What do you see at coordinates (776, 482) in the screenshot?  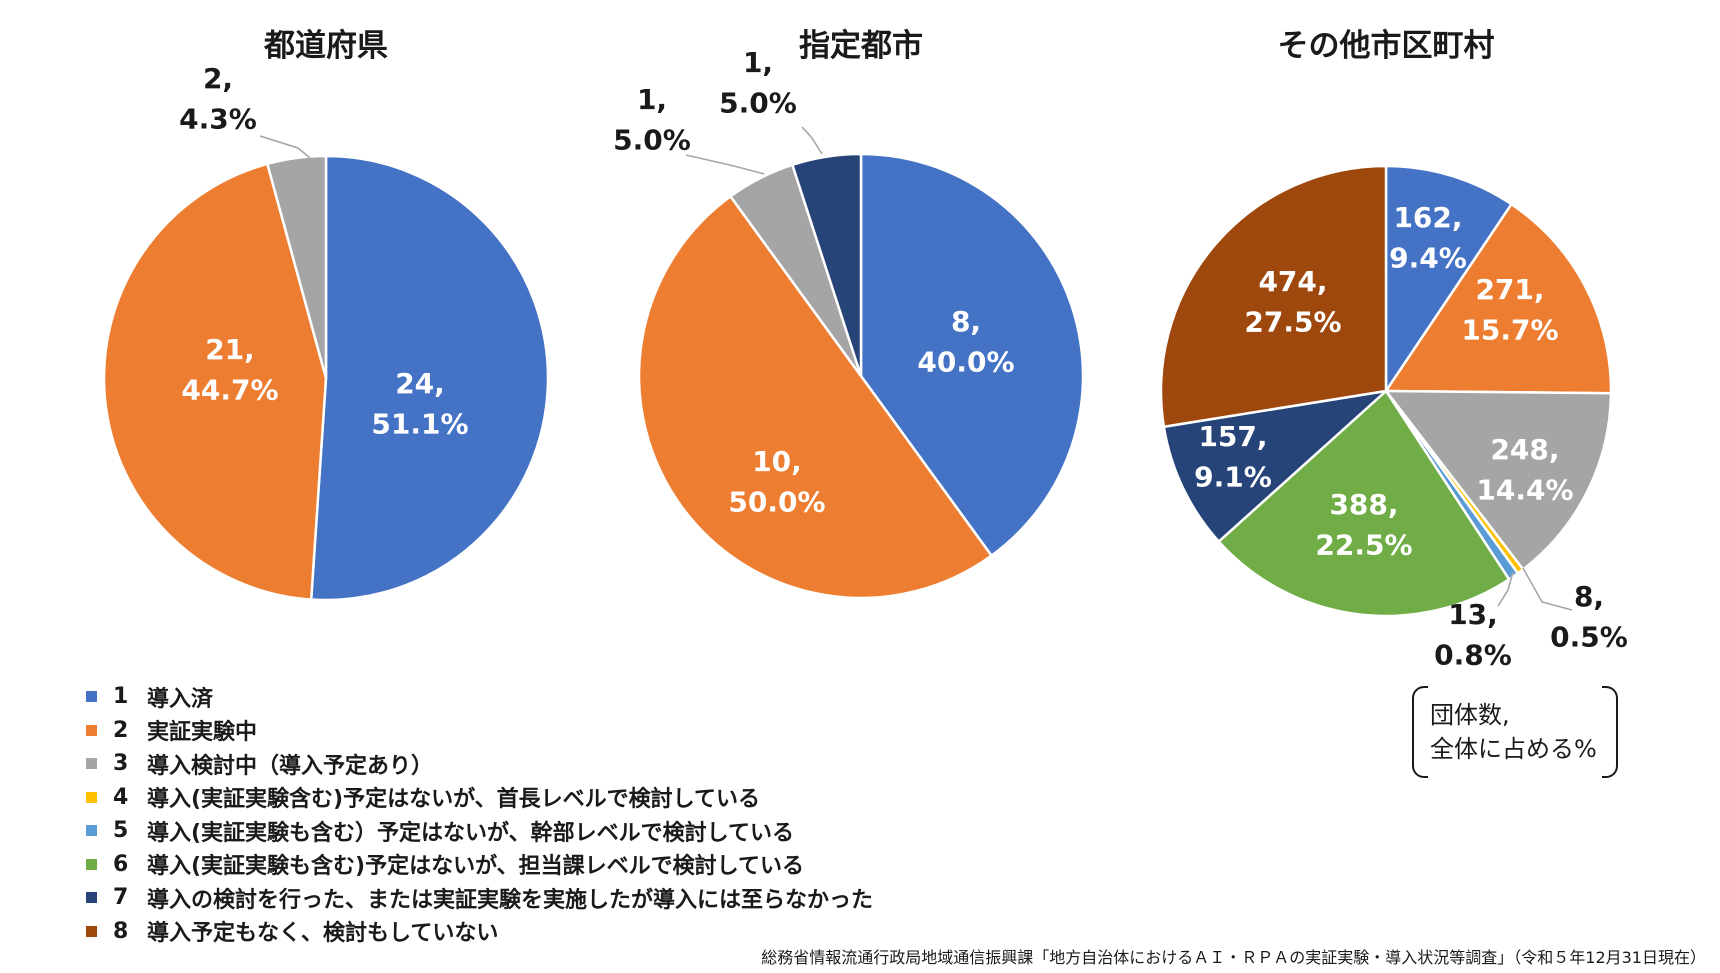 I see `data-label: 10, 50.0%` at bounding box center [776, 482].